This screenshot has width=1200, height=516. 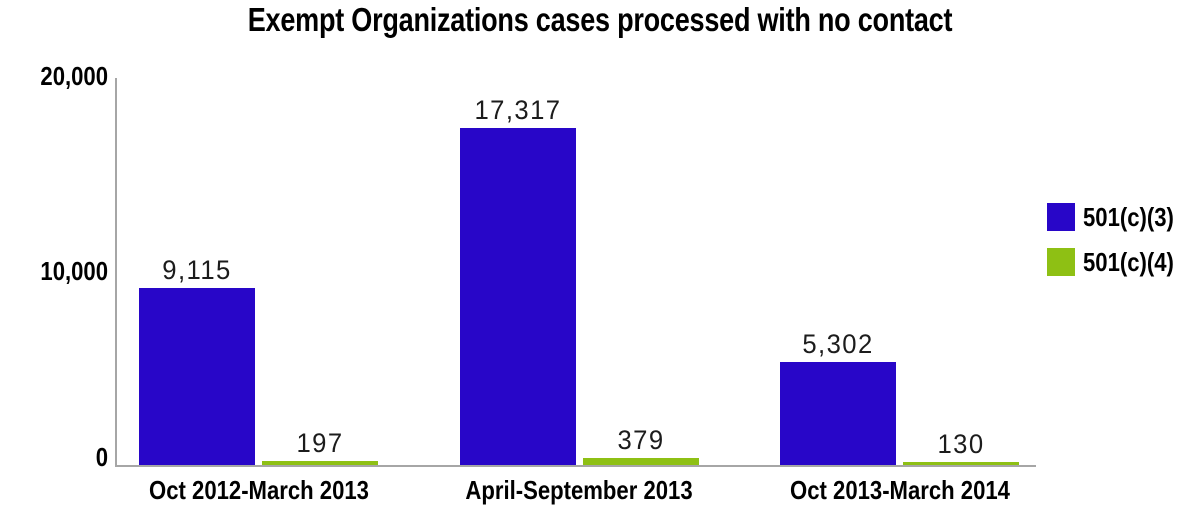 I want to click on value-label-501(c)(4)-2: 130, so click(x=961, y=444).